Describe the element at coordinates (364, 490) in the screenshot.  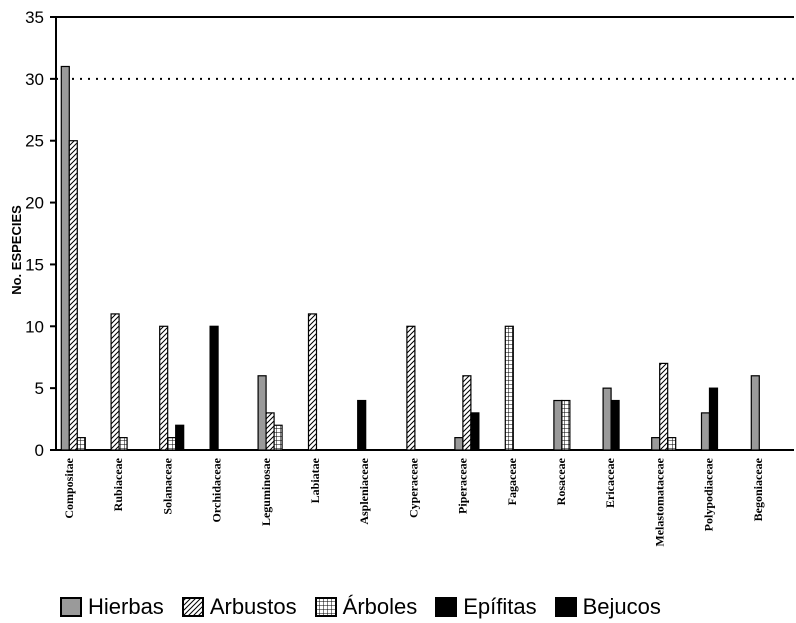
I see `category-label: Aspleniaceae` at that location.